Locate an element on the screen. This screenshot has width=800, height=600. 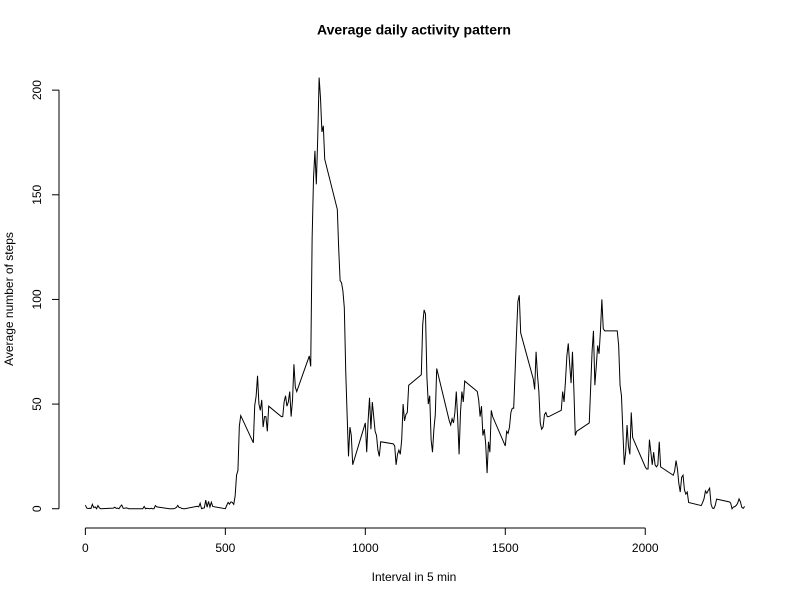
x-tick-label: 0 is located at coordinates (85, 548).